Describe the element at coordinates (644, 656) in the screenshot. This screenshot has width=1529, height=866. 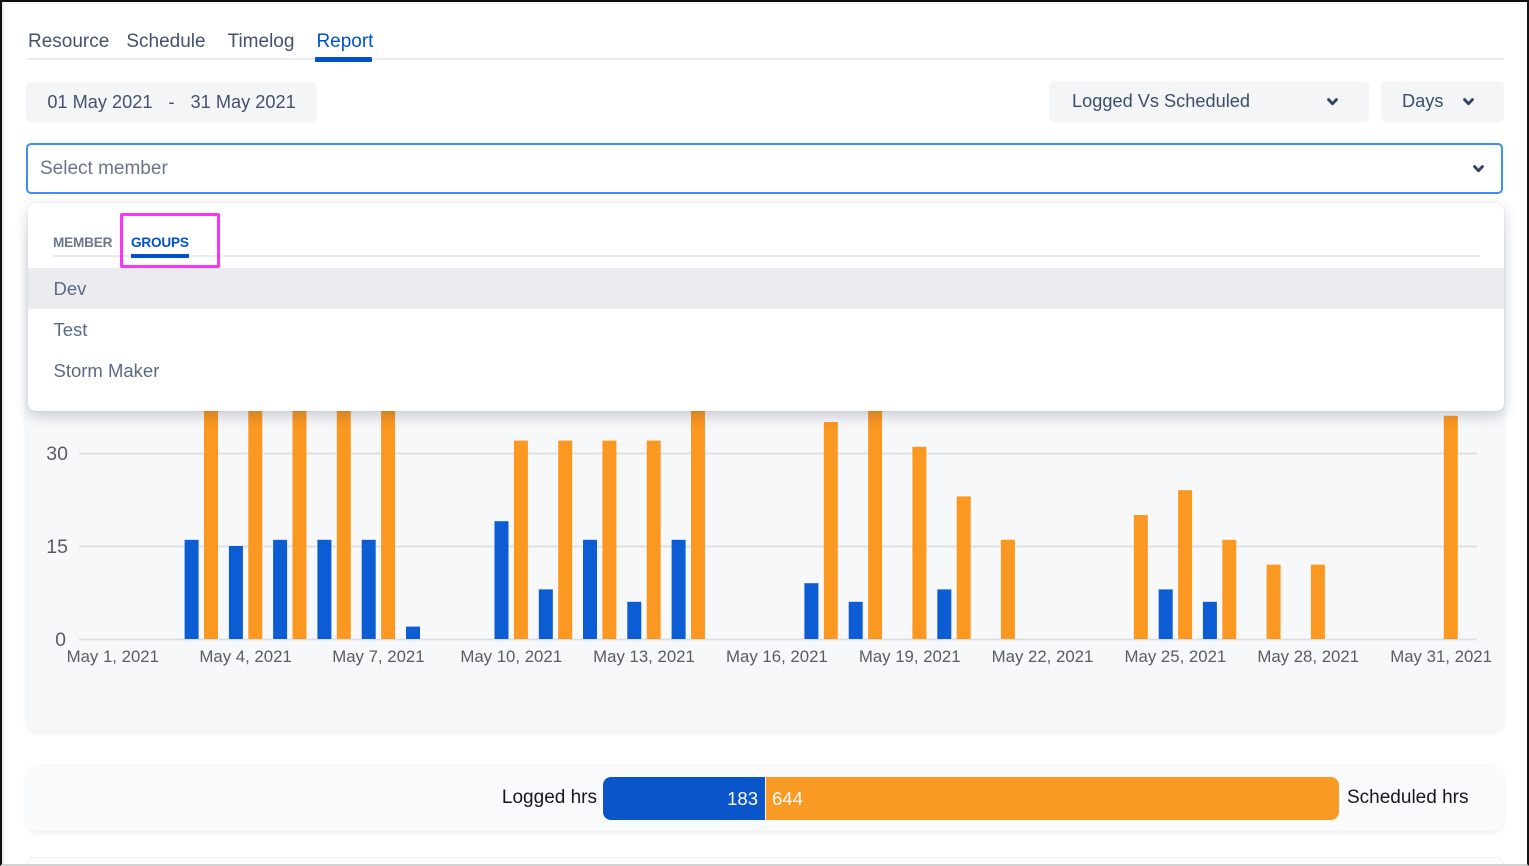
I see `svg-text: May 13, 2021` at that location.